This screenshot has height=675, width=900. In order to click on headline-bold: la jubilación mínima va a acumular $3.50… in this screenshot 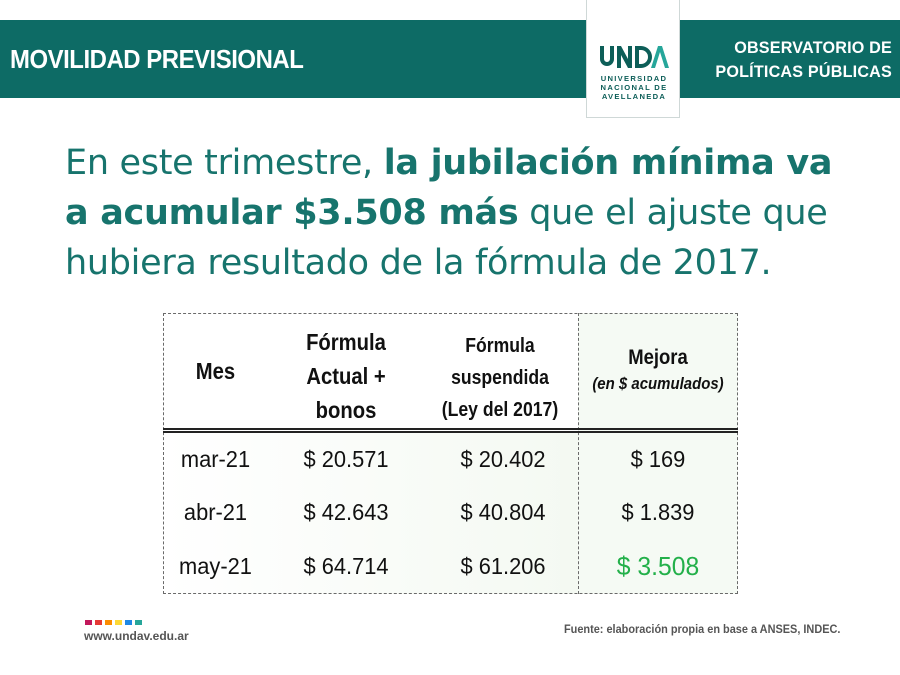, I will do `click(449, 188)`.